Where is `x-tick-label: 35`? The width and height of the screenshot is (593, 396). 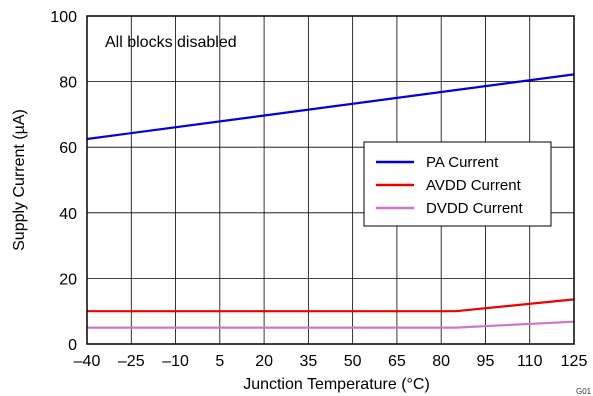 x-tick-label: 35 is located at coordinates (308, 361).